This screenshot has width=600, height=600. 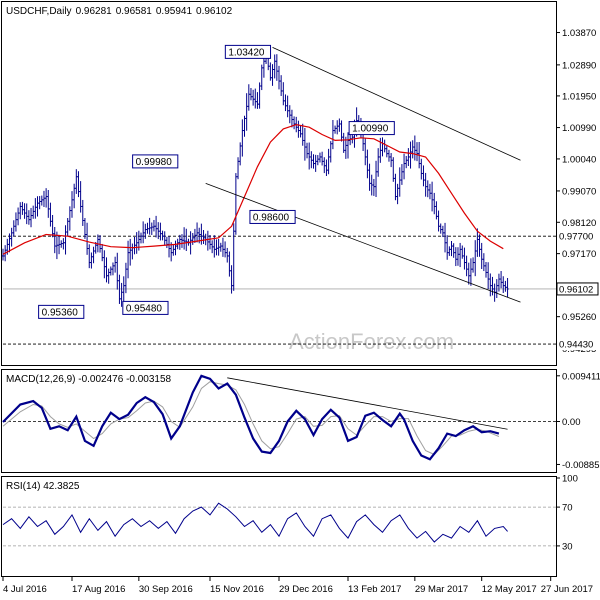 I want to click on macd-line, so click(x=251, y=417).